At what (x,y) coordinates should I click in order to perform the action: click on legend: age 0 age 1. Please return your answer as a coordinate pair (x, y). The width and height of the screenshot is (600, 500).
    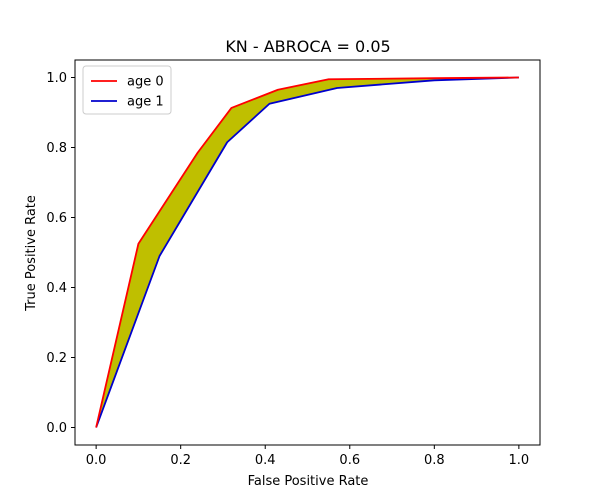
    Looking at the image, I should click on (127, 90).